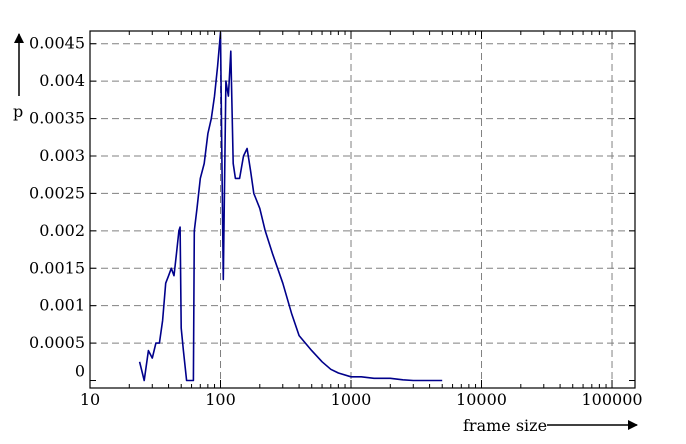 Image resolution: width=686 pixels, height=444 pixels. Describe the element at coordinates (57, 267) in the screenshot. I see `y-tick-label: 0.0015` at that location.